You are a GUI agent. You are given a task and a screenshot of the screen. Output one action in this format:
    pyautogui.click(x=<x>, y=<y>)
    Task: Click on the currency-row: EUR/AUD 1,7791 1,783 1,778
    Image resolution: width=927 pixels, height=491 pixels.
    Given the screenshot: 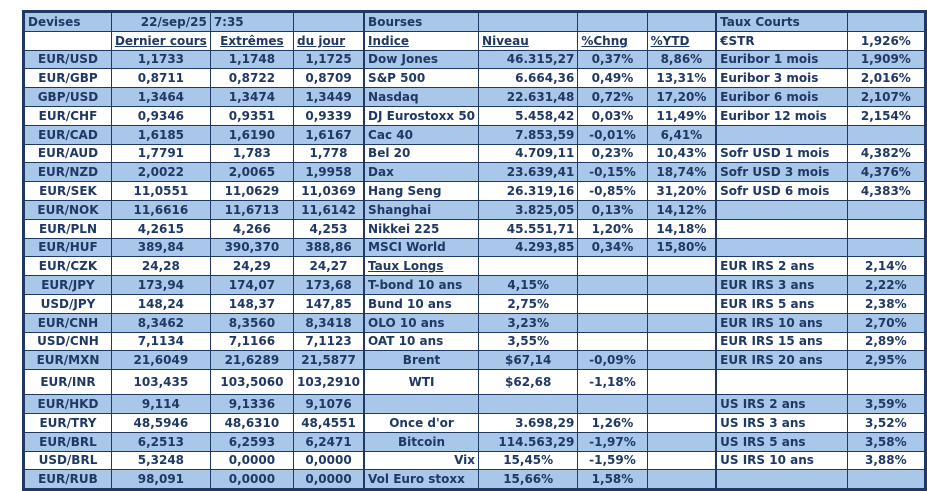 What is the action you would take?
    pyautogui.click(x=194, y=153)
    